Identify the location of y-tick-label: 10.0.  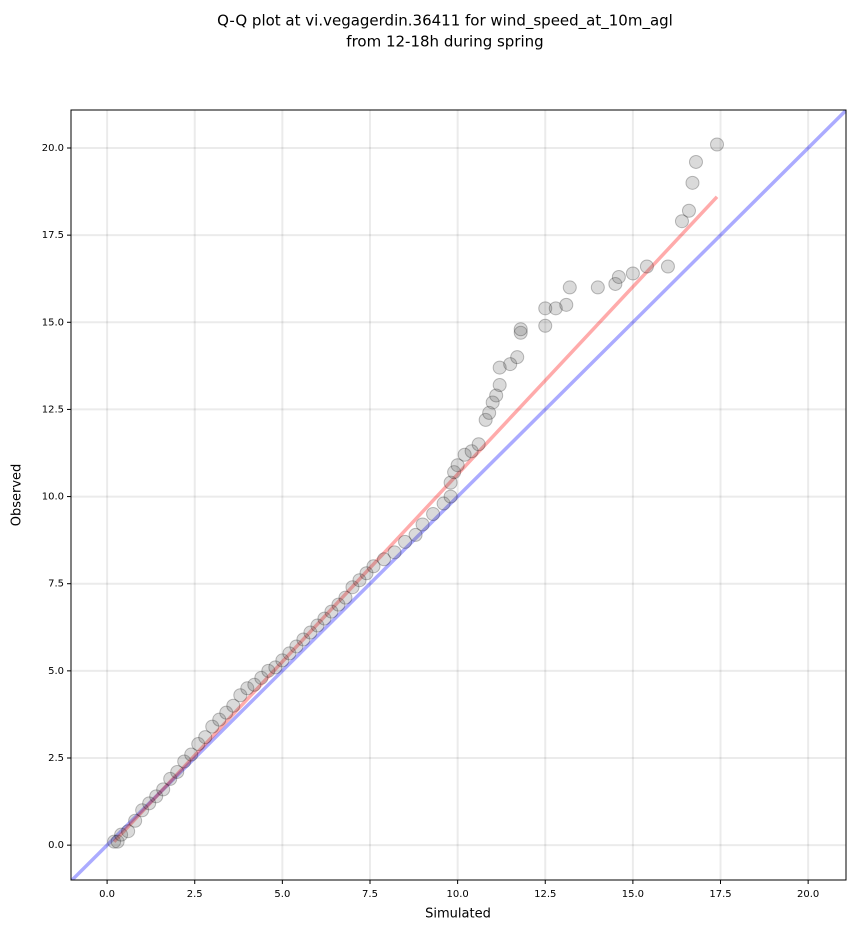
(53, 497).